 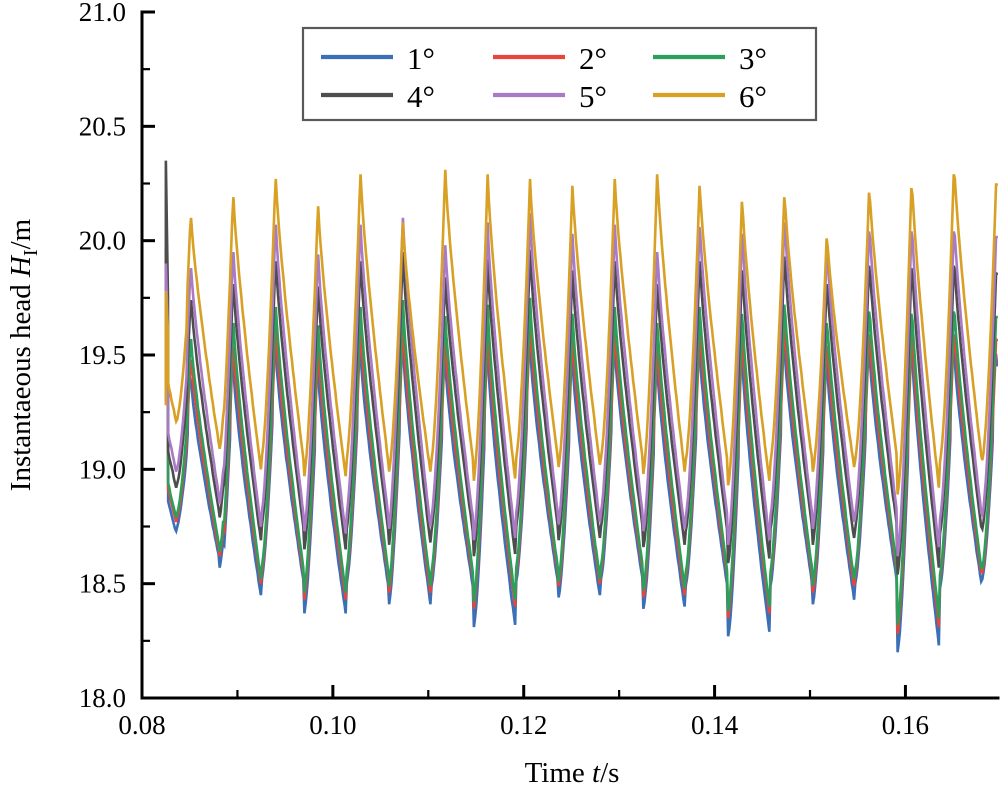 What do you see at coordinates (523, 725) in the screenshot?
I see `x-tick-label: 0.12` at bounding box center [523, 725].